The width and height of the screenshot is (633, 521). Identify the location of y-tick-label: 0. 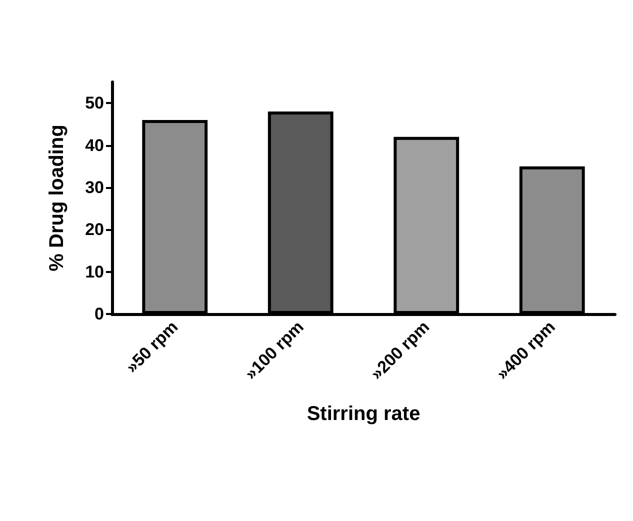
(99, 314).